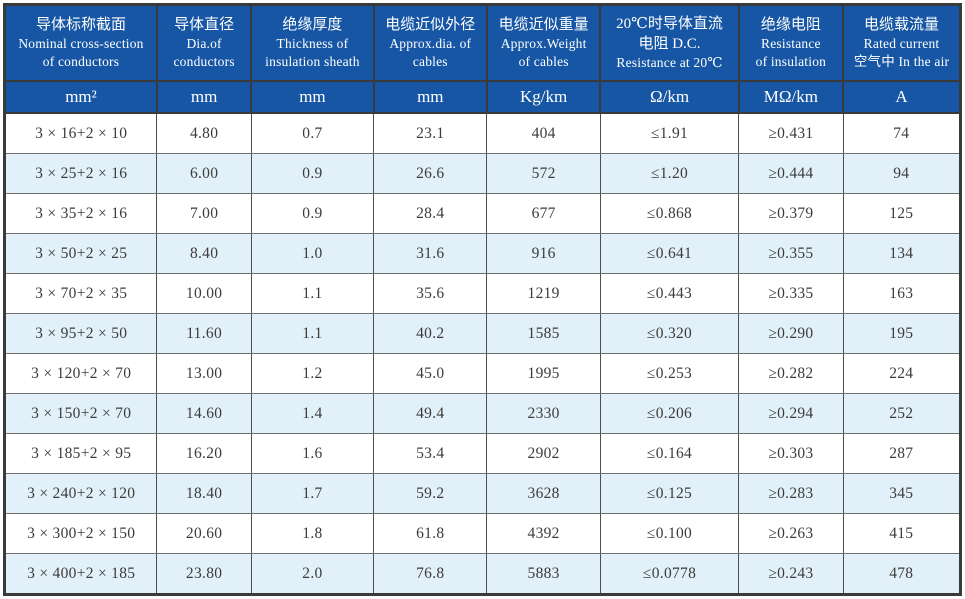 The image size is (965, 599). Describe the element at coordinates (430, 173) in the screenshot. I see `table-cell: 26.6` at that location.